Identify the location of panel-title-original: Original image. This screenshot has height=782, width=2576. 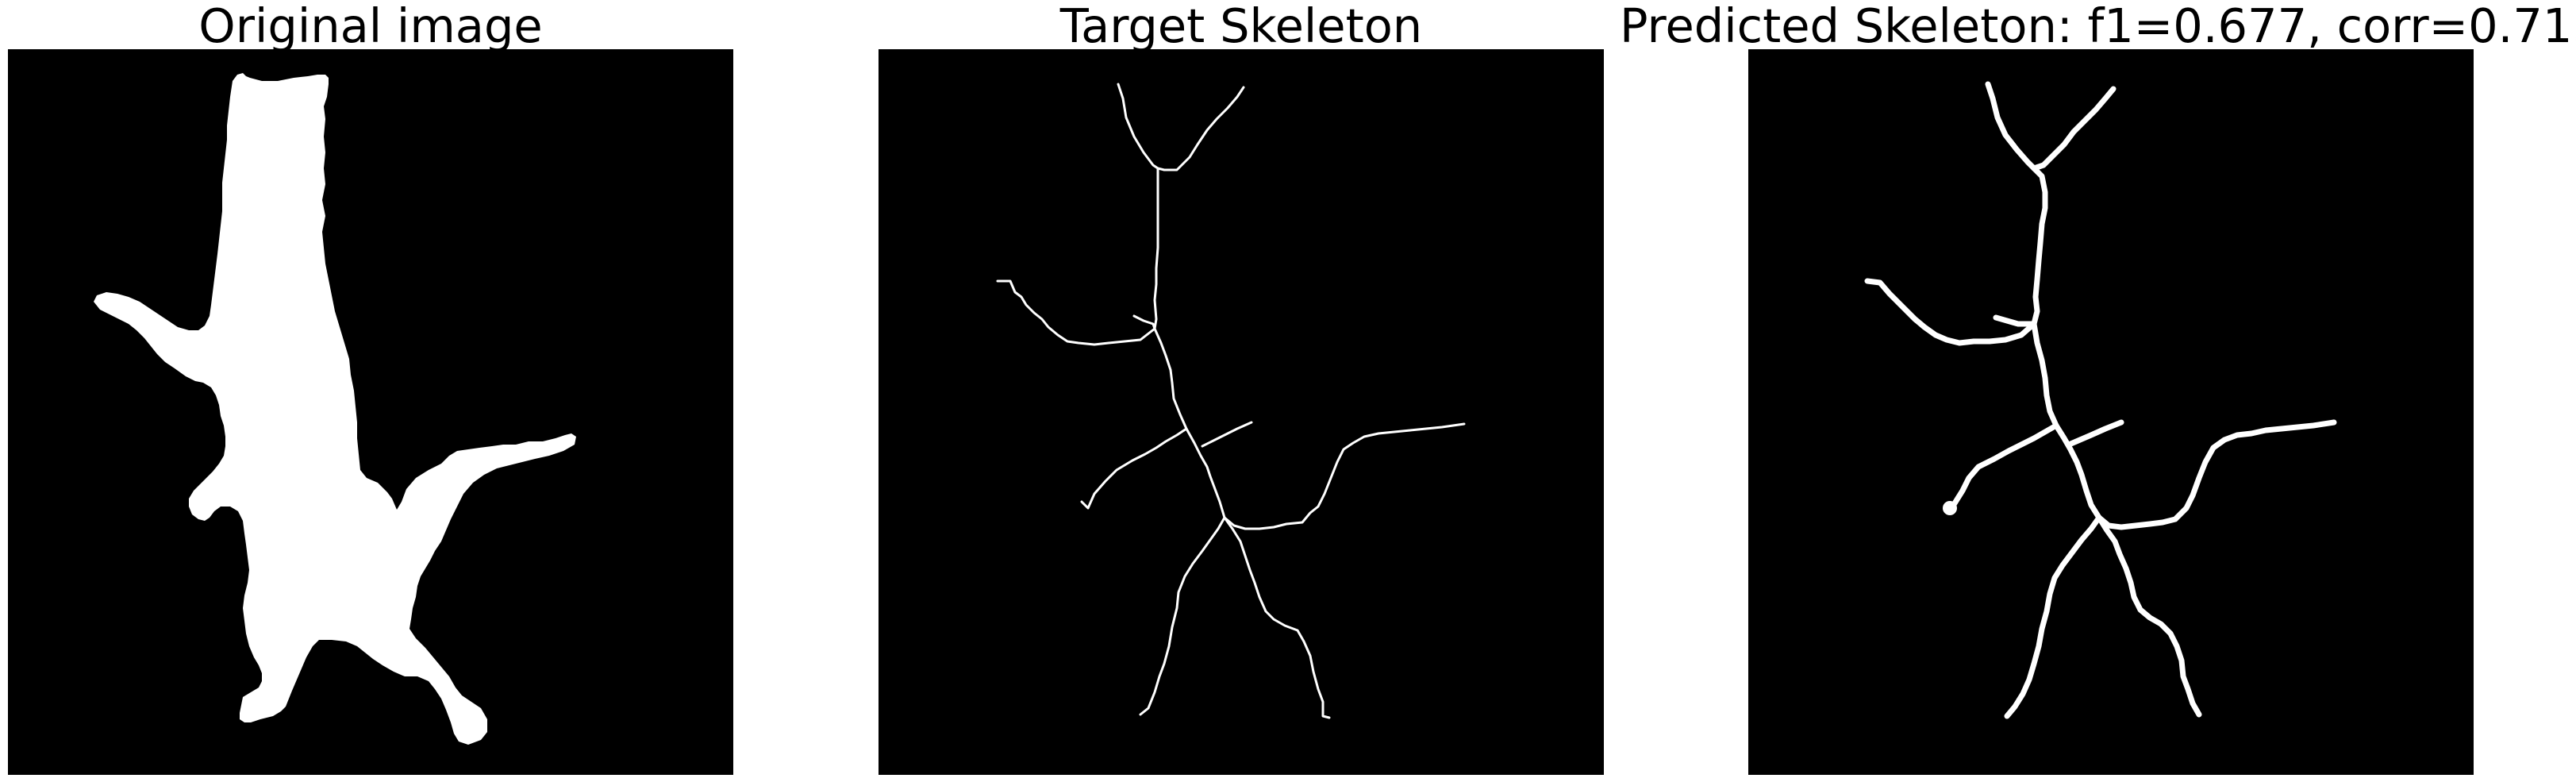
(370, 27).